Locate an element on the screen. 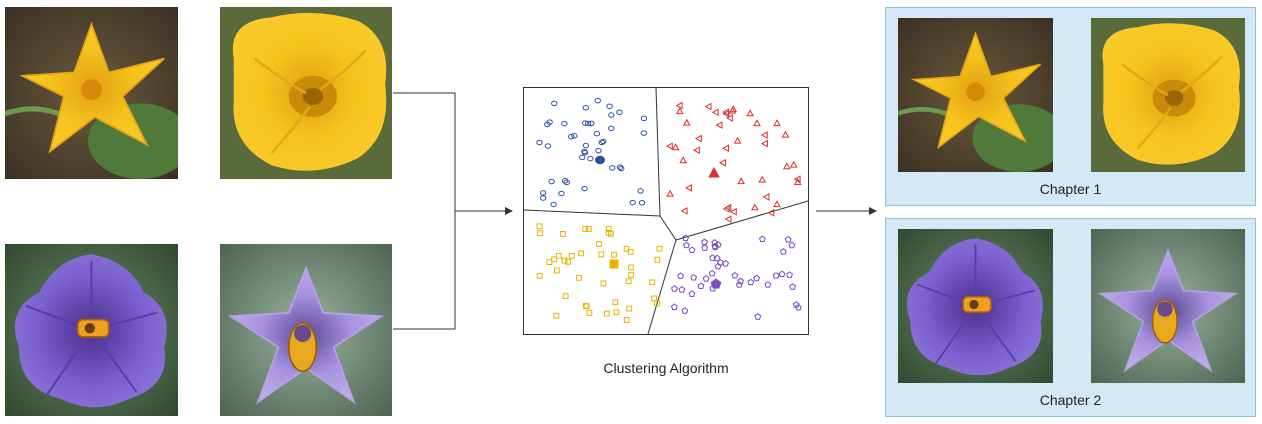 Image resolution: width=1262 pixels, height=424 pixels. pentagon-centroid is located at coordinates (716, 283).